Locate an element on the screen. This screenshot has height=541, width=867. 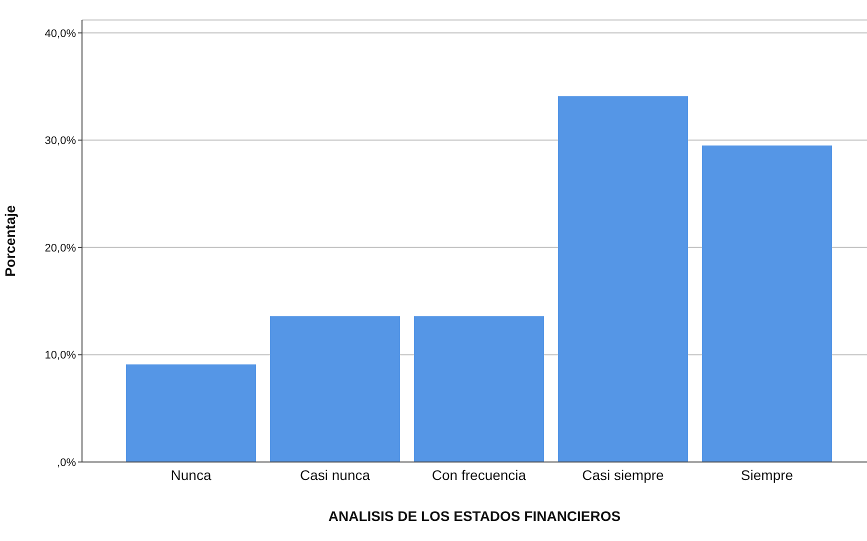
x-tick-label: Siempre is located at coordinates (767, 474).